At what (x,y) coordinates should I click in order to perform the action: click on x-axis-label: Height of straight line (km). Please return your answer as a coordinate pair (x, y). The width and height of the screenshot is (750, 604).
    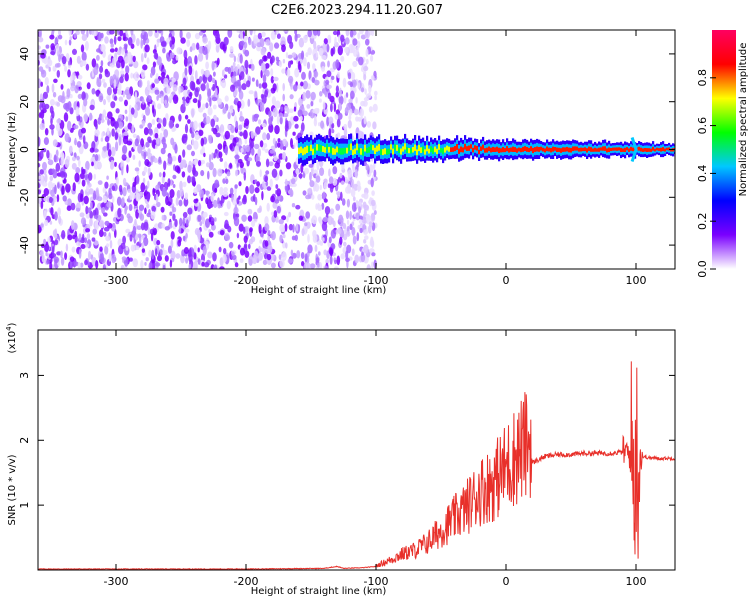
    Looking at the image, I should click on (319, 290).